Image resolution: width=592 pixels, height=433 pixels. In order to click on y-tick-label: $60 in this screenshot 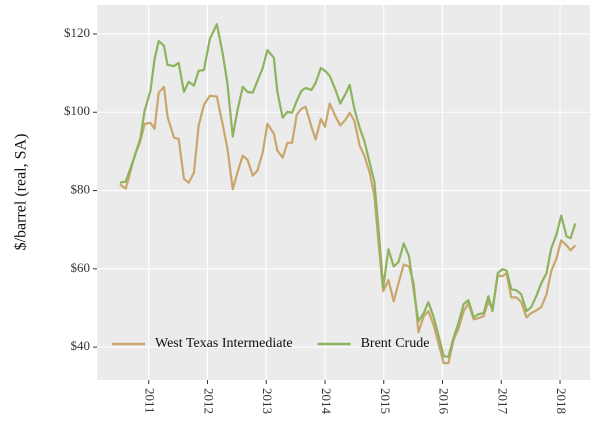, I will do `click(81, 267)`.